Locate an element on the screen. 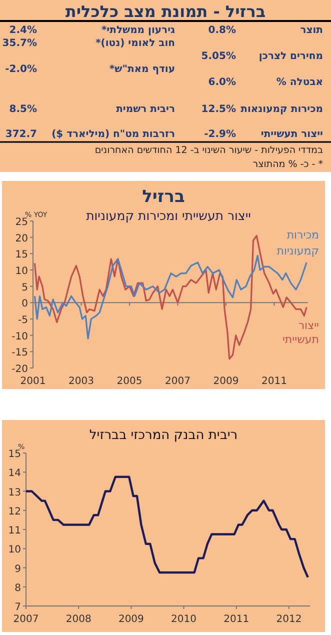  chart-title: ברזיל is located at coordinates (163, 197).